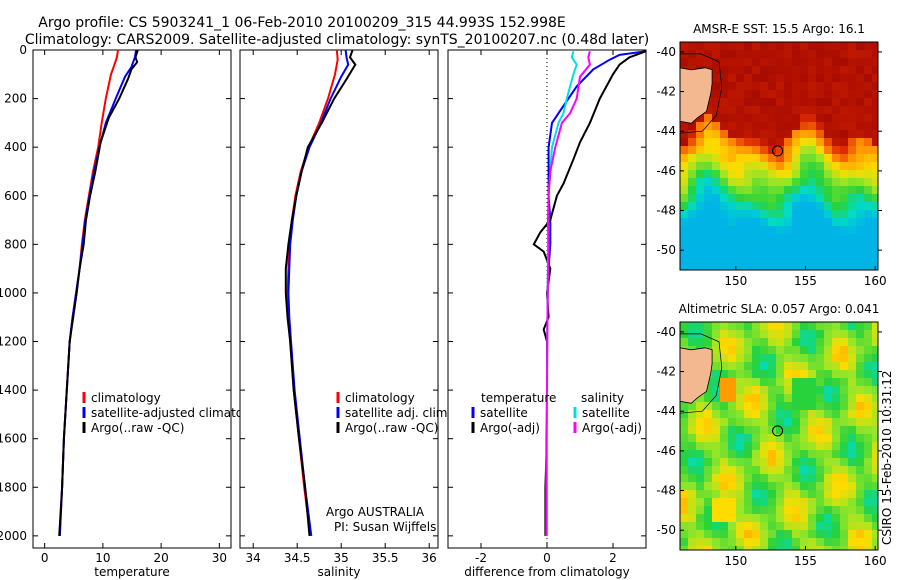 The height and width of the screenshot is (580, 900). What do you see at coordinates (375, 512) in the screenshot?
I see `argo-program-label: Argo AUSTRALIA` at bounding box center [375, 512].